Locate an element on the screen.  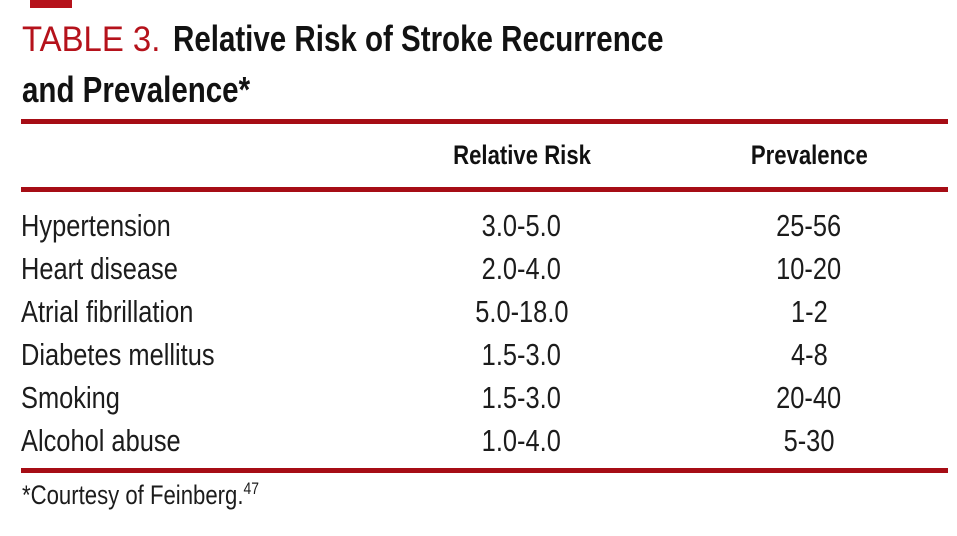
relative-risk-cell: 1.0-4.0 is located at coordinates (521, 440).